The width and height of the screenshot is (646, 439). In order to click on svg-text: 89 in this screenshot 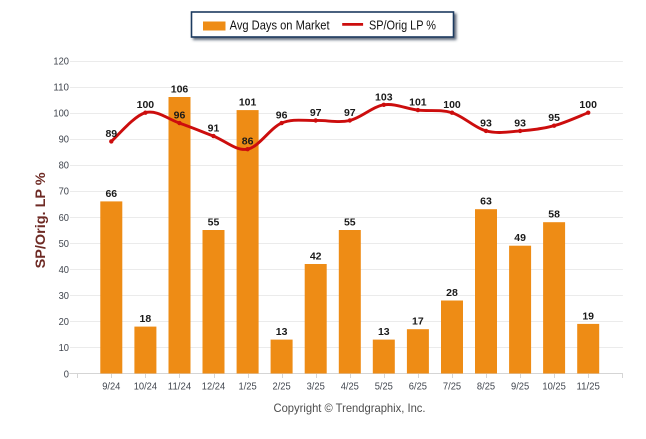, I will do `click(111, 134)`.